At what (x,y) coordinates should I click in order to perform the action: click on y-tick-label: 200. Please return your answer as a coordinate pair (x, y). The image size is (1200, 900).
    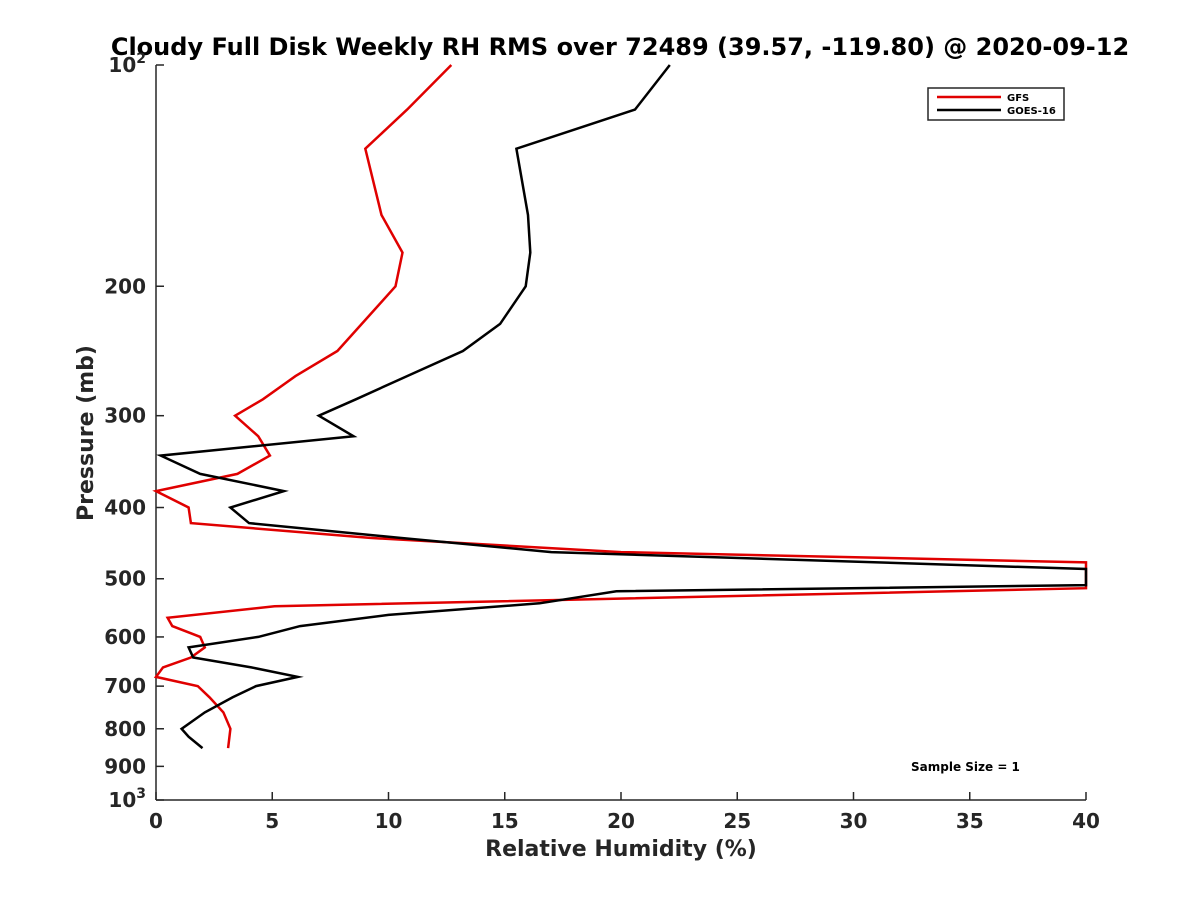
    Looking at the image, I should click on (125, 286).